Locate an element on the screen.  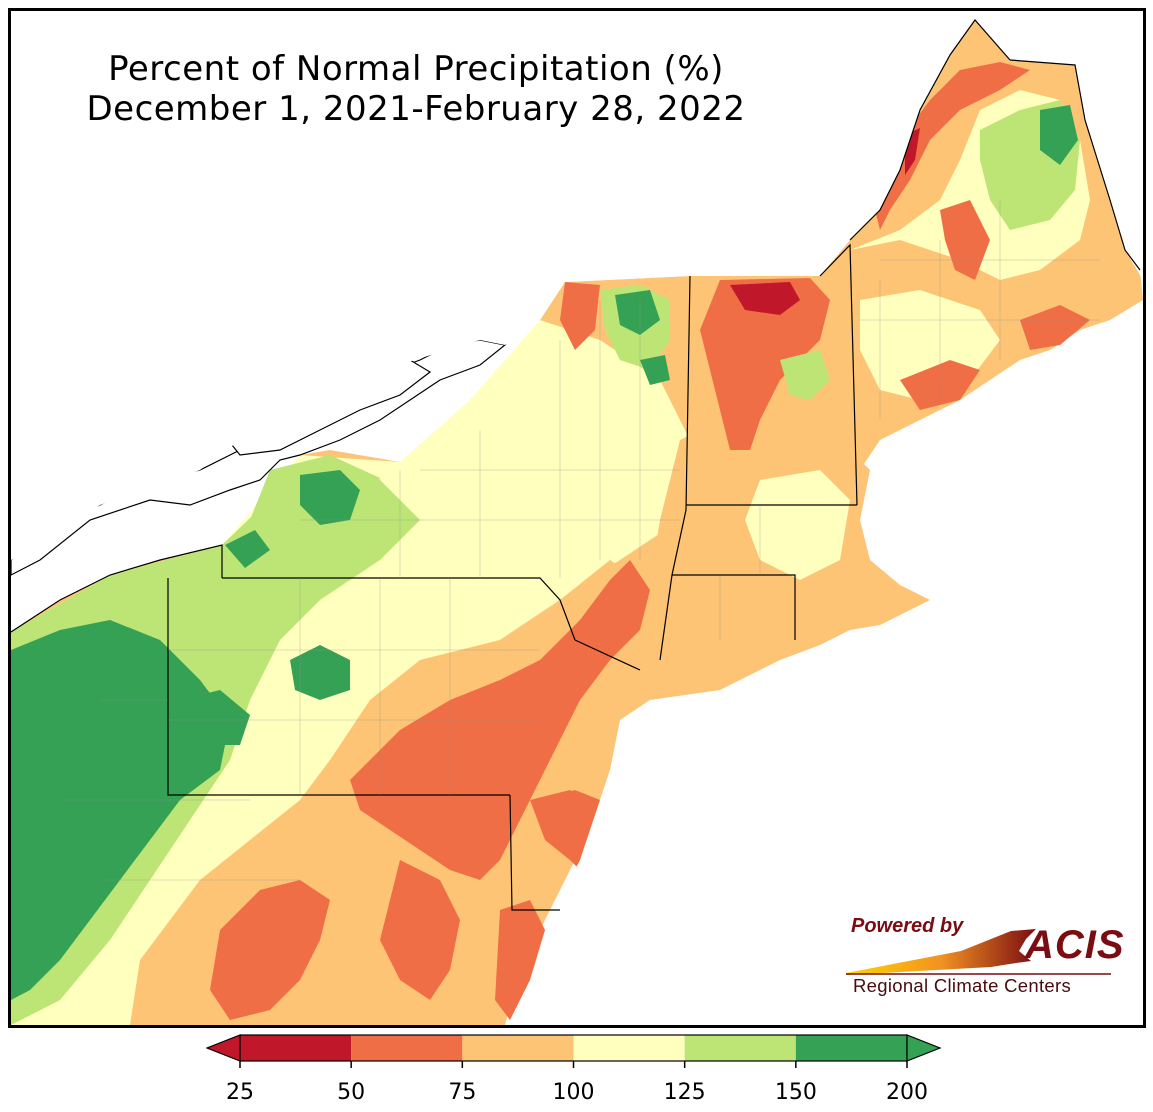
colorbar-tick-label: 200 is located at coordinates (907, 1092).